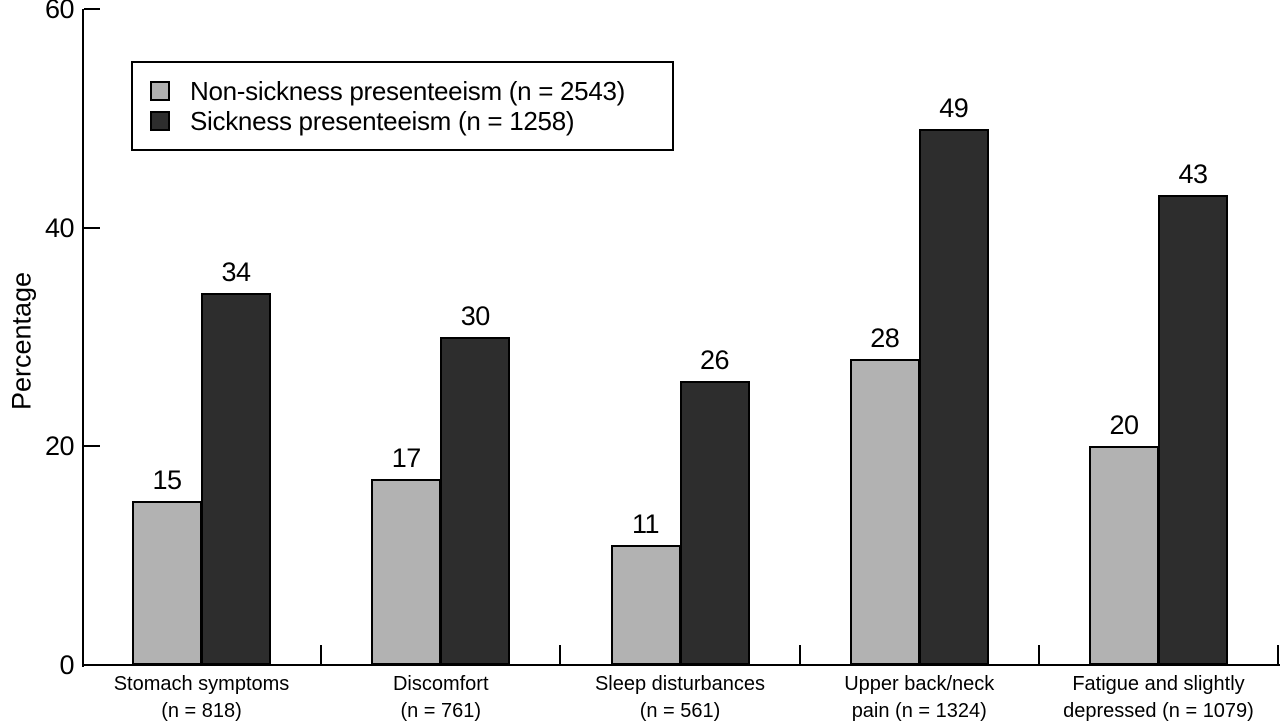 The image size is (1280, 724). What do you see at coordinates (681, 665) in the screenshot?
I see `x-axis` at bounding box center [681, 665].